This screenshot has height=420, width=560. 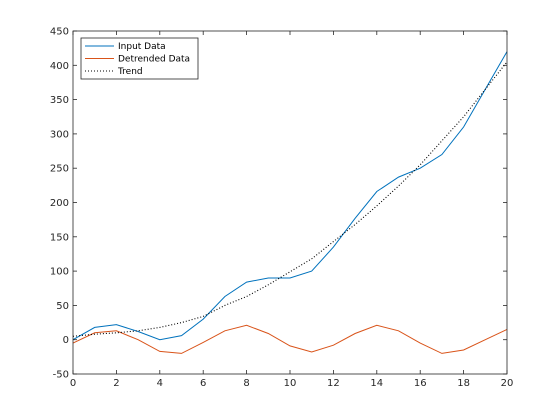 What do you see at coordinates (203, 383) in the screenshot?
I see `x-tick-label: 6` at bounding box center [203, 383].